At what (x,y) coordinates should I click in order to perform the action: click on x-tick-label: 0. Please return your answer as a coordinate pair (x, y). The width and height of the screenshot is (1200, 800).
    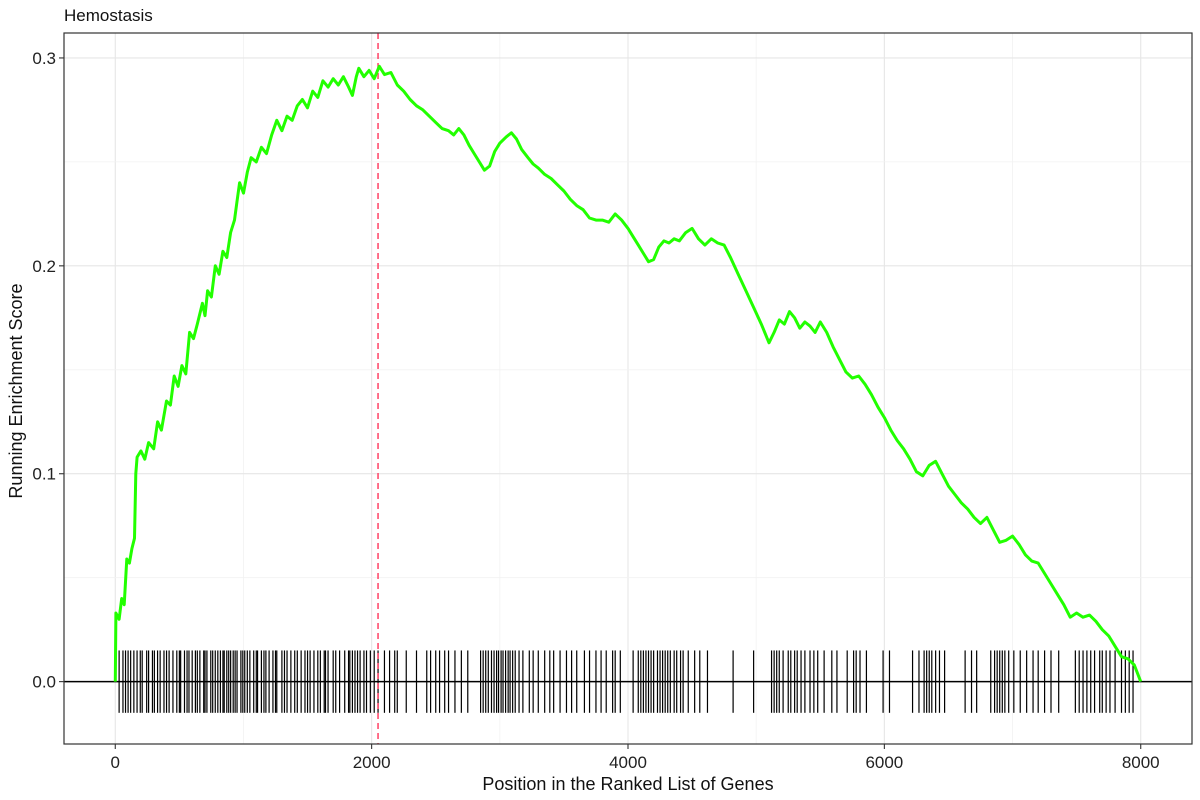
    Looking at the image, I should click on (115, 762).